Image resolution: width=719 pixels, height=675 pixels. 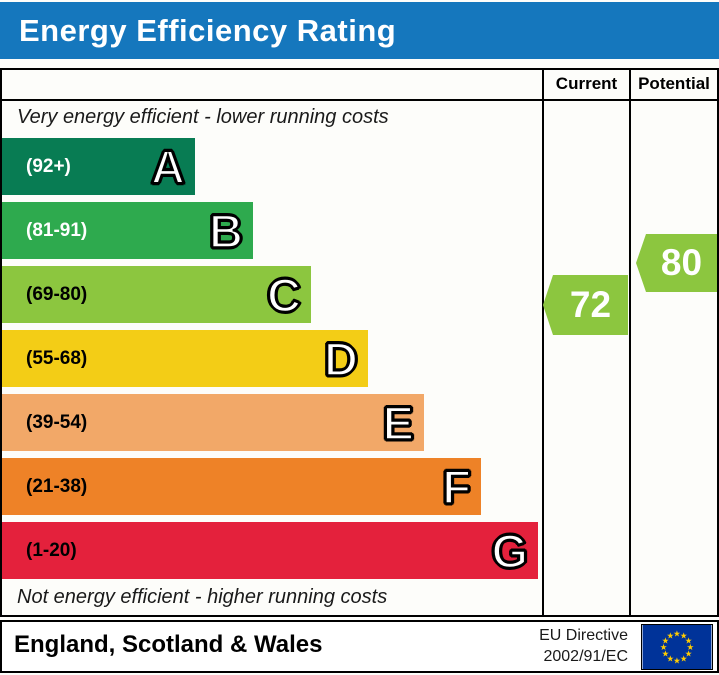 What do you see at coordinates (590, 304) in the screenshot?
I see `current-rating-value: 72` at bounding box center [590, 304].